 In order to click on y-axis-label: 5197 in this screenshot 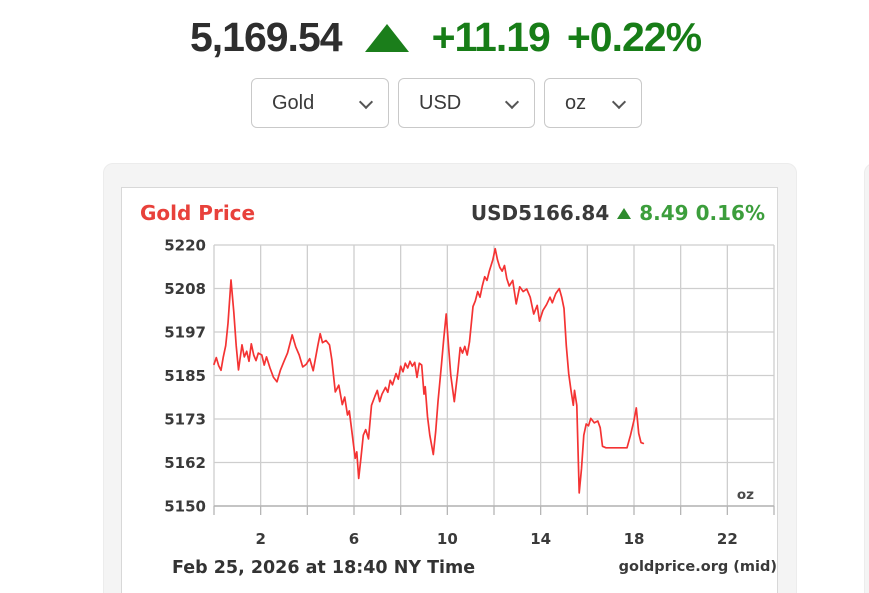, I will do `click(185, 333)`.